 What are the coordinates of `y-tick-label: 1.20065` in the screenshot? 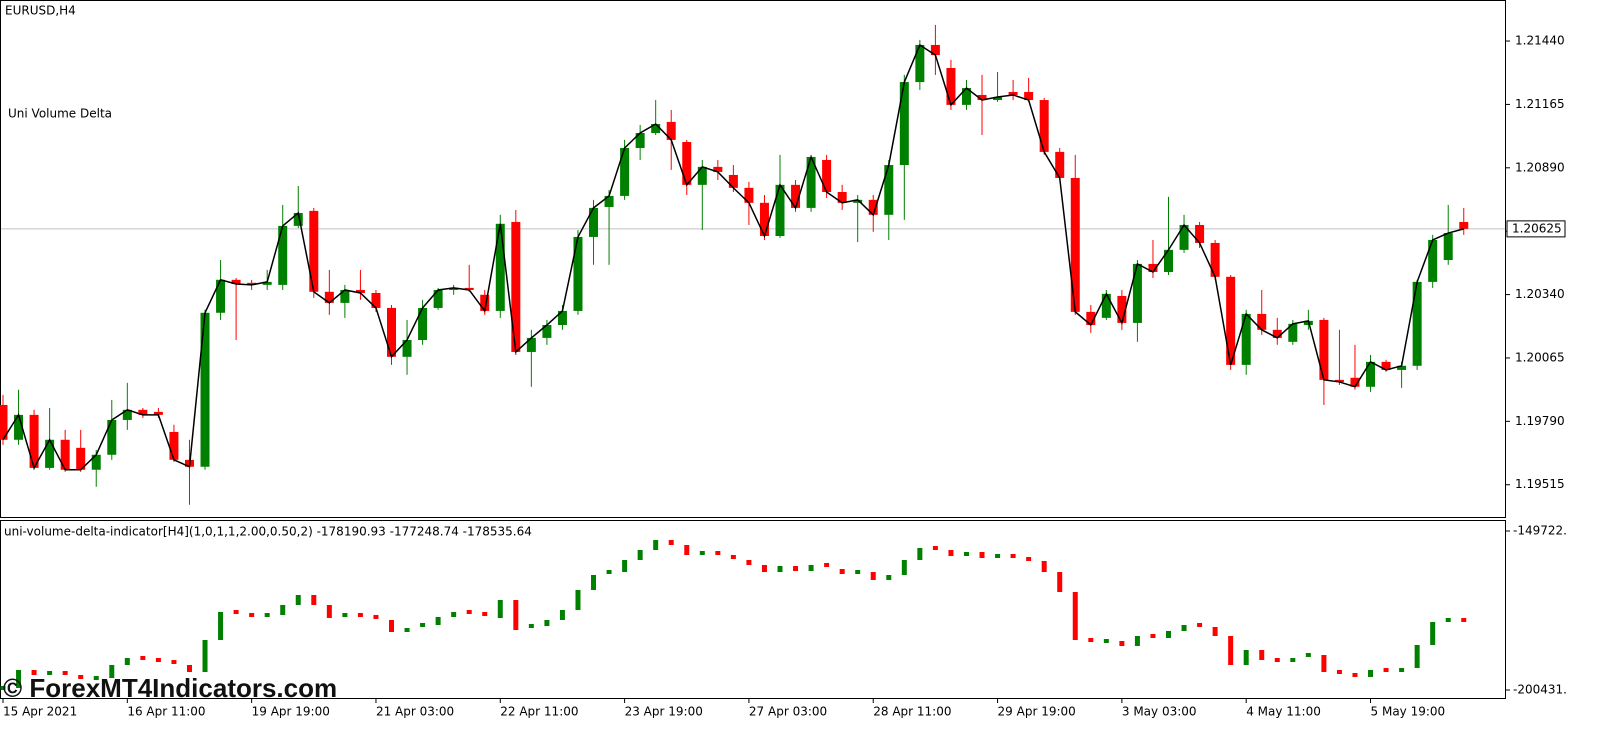 It's located at (1540, 357).